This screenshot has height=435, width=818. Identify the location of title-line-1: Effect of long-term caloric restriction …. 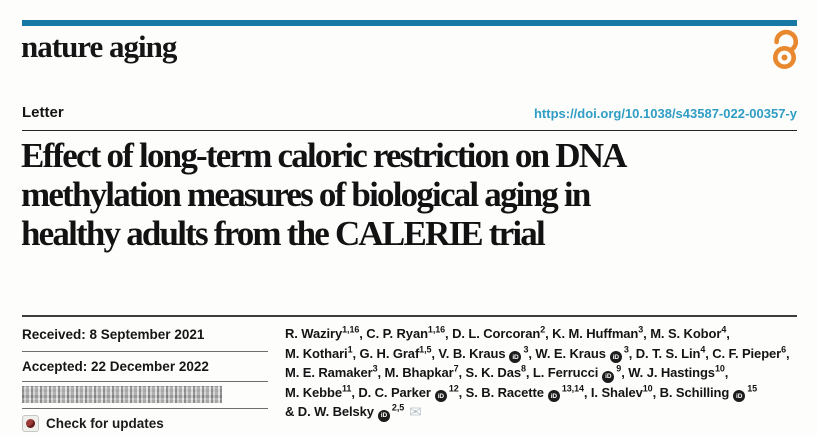
(324, 155).